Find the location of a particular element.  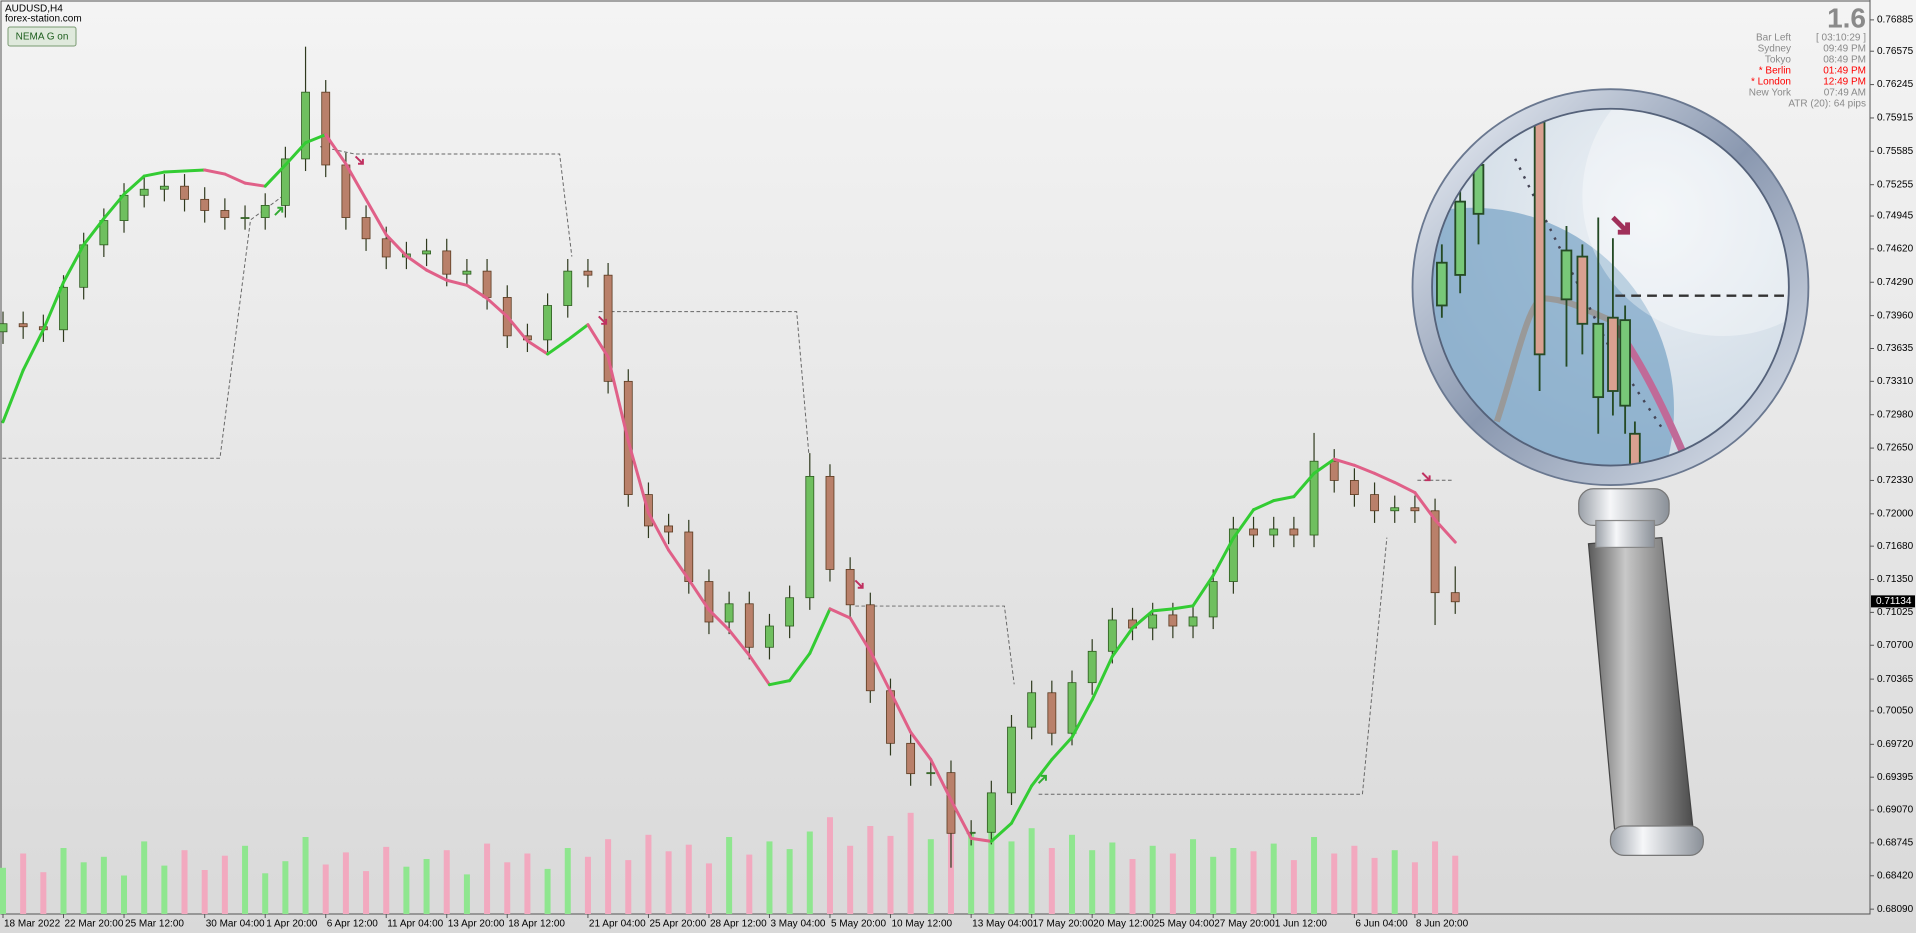

magnifier-ring is located at coordinates (1610, 287).